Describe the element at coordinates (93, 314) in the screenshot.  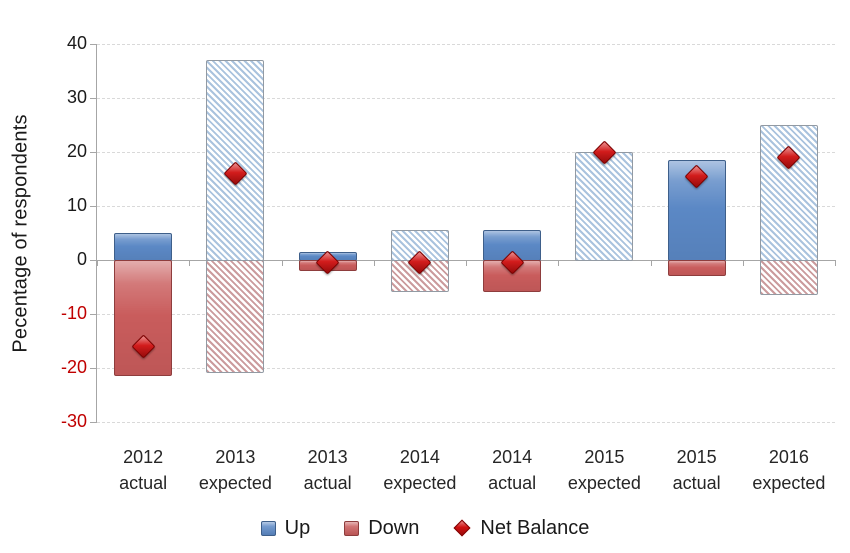
I see `y-tick--10` at that location.